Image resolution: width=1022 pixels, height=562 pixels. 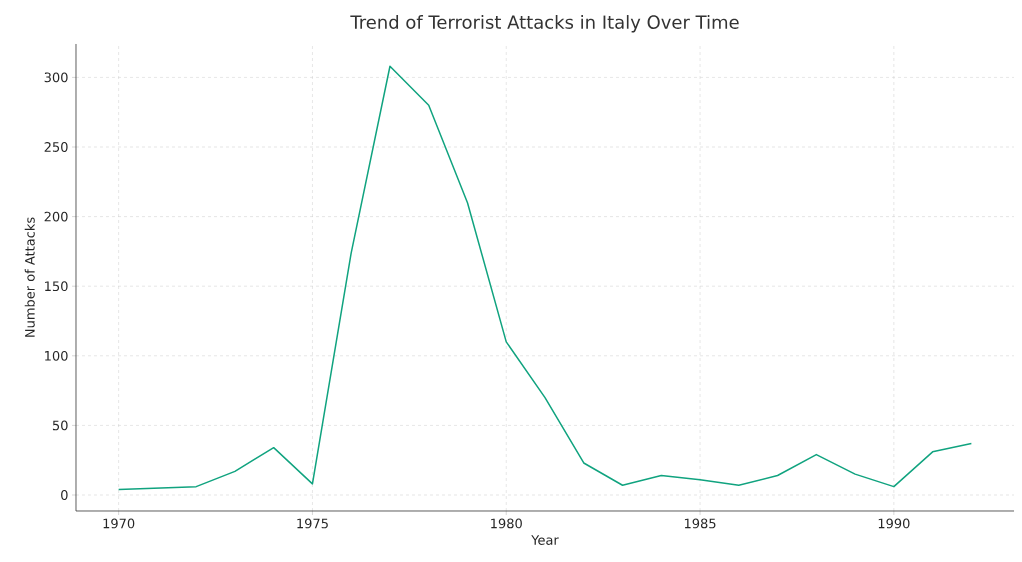 What do you see at coordinates (700, 523) in the screenshot?
I see `x-tick-label: 1985` at bounding box center [700, 523].